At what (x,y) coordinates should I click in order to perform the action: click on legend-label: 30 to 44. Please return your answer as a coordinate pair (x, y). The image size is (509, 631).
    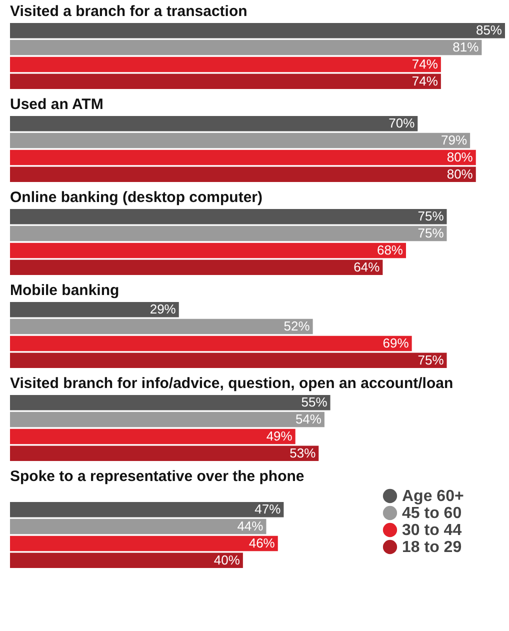
    Looking at the image, I should click on (432, 530).